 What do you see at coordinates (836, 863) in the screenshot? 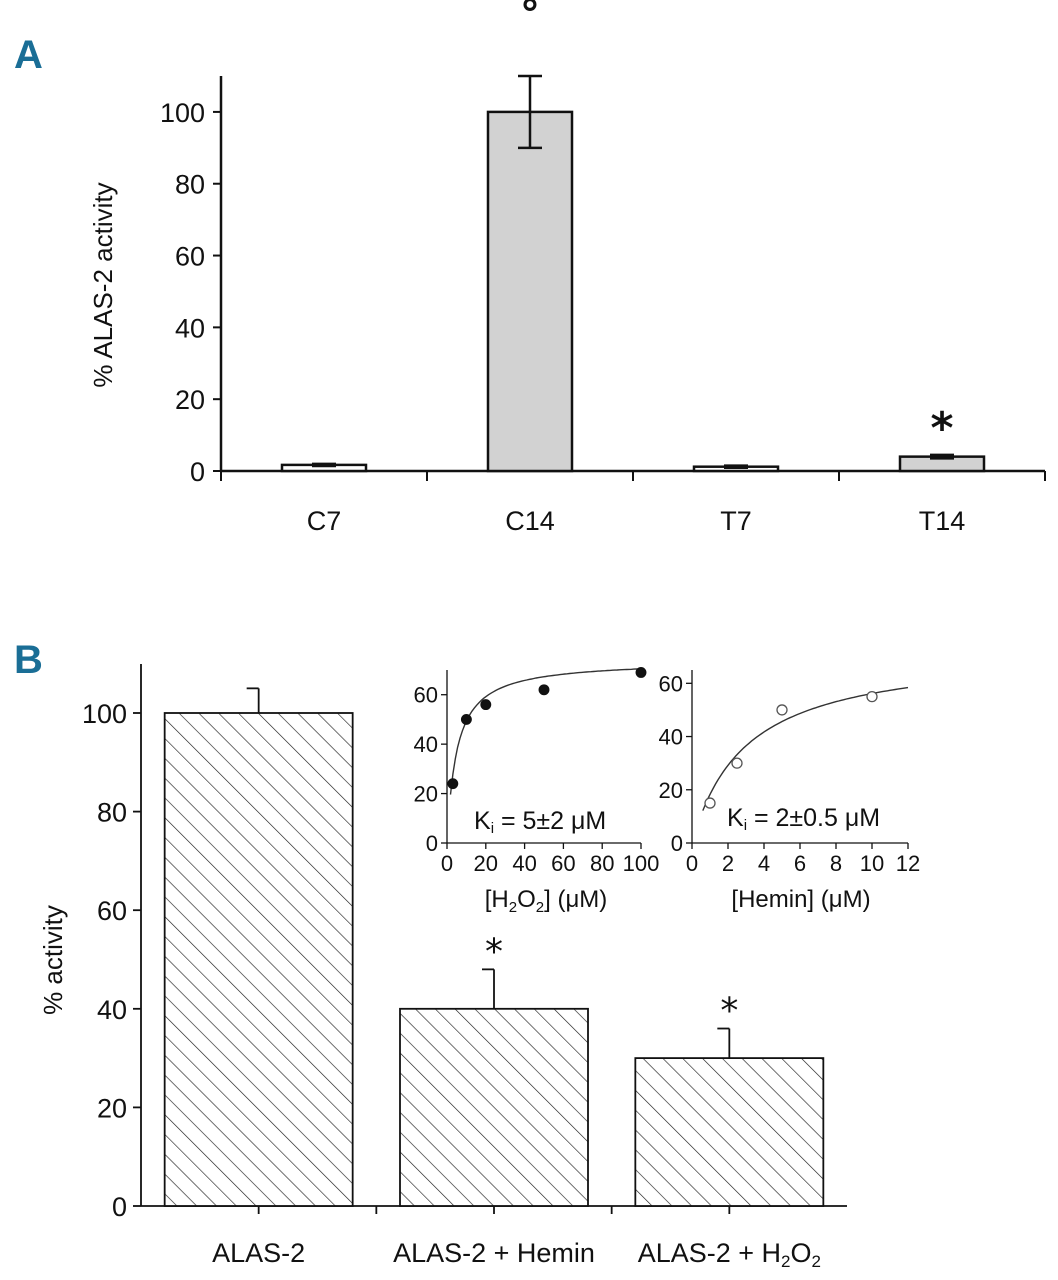
I see `inset-xtick-label: 8` at bounding box center [836, 863].